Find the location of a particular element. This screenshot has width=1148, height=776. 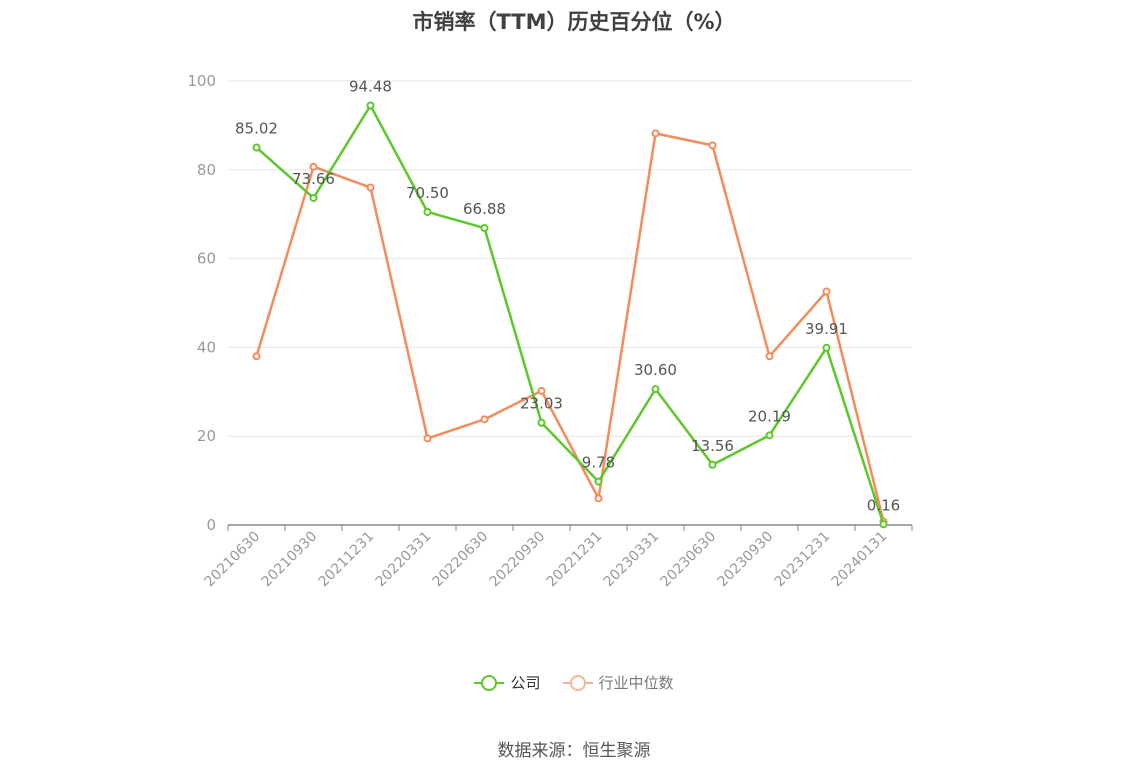

x-tick-label: 20220930 is located at coordinates (518, 560).